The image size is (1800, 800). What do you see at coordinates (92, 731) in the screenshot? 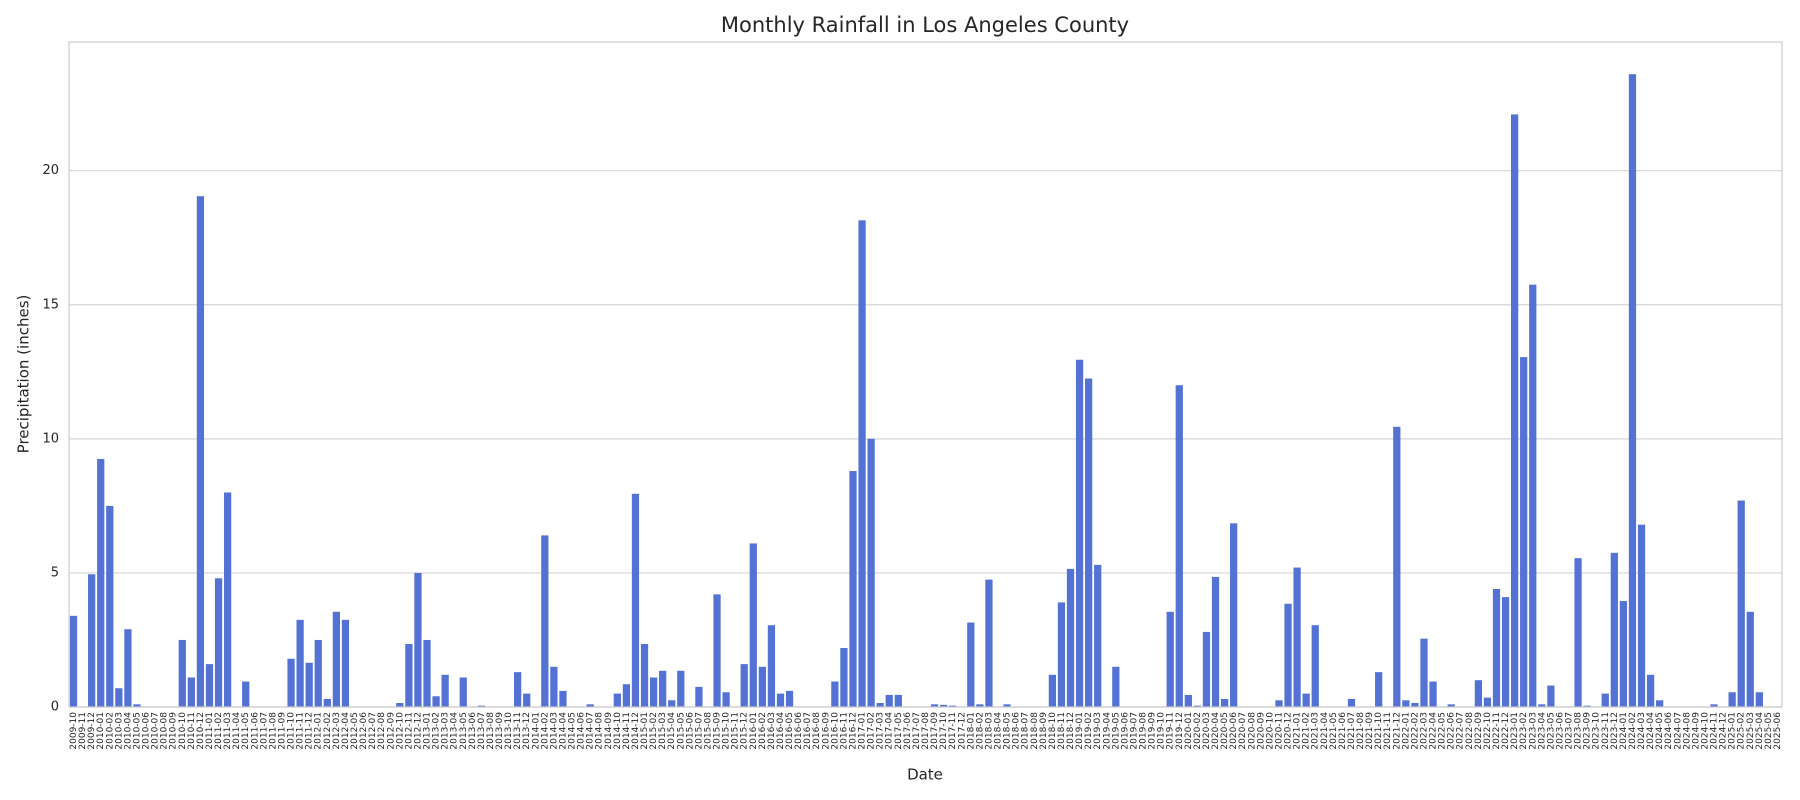
I see `x-tick-label: 2009-12` at bounding box center [92, 731].